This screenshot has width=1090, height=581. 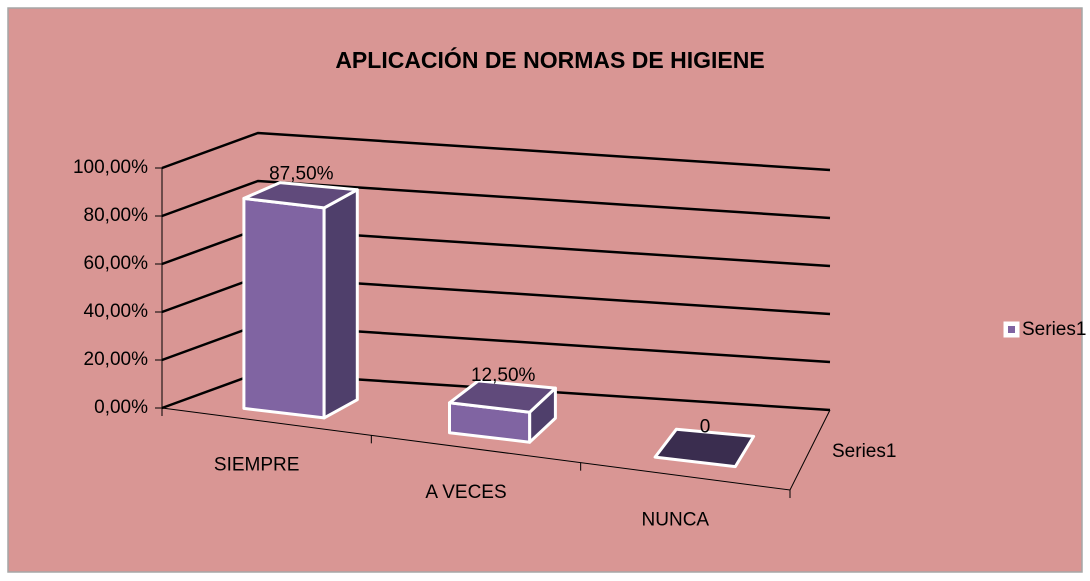 I want to click on y-tick-label: 20,00%, so click(x=116, y=359).